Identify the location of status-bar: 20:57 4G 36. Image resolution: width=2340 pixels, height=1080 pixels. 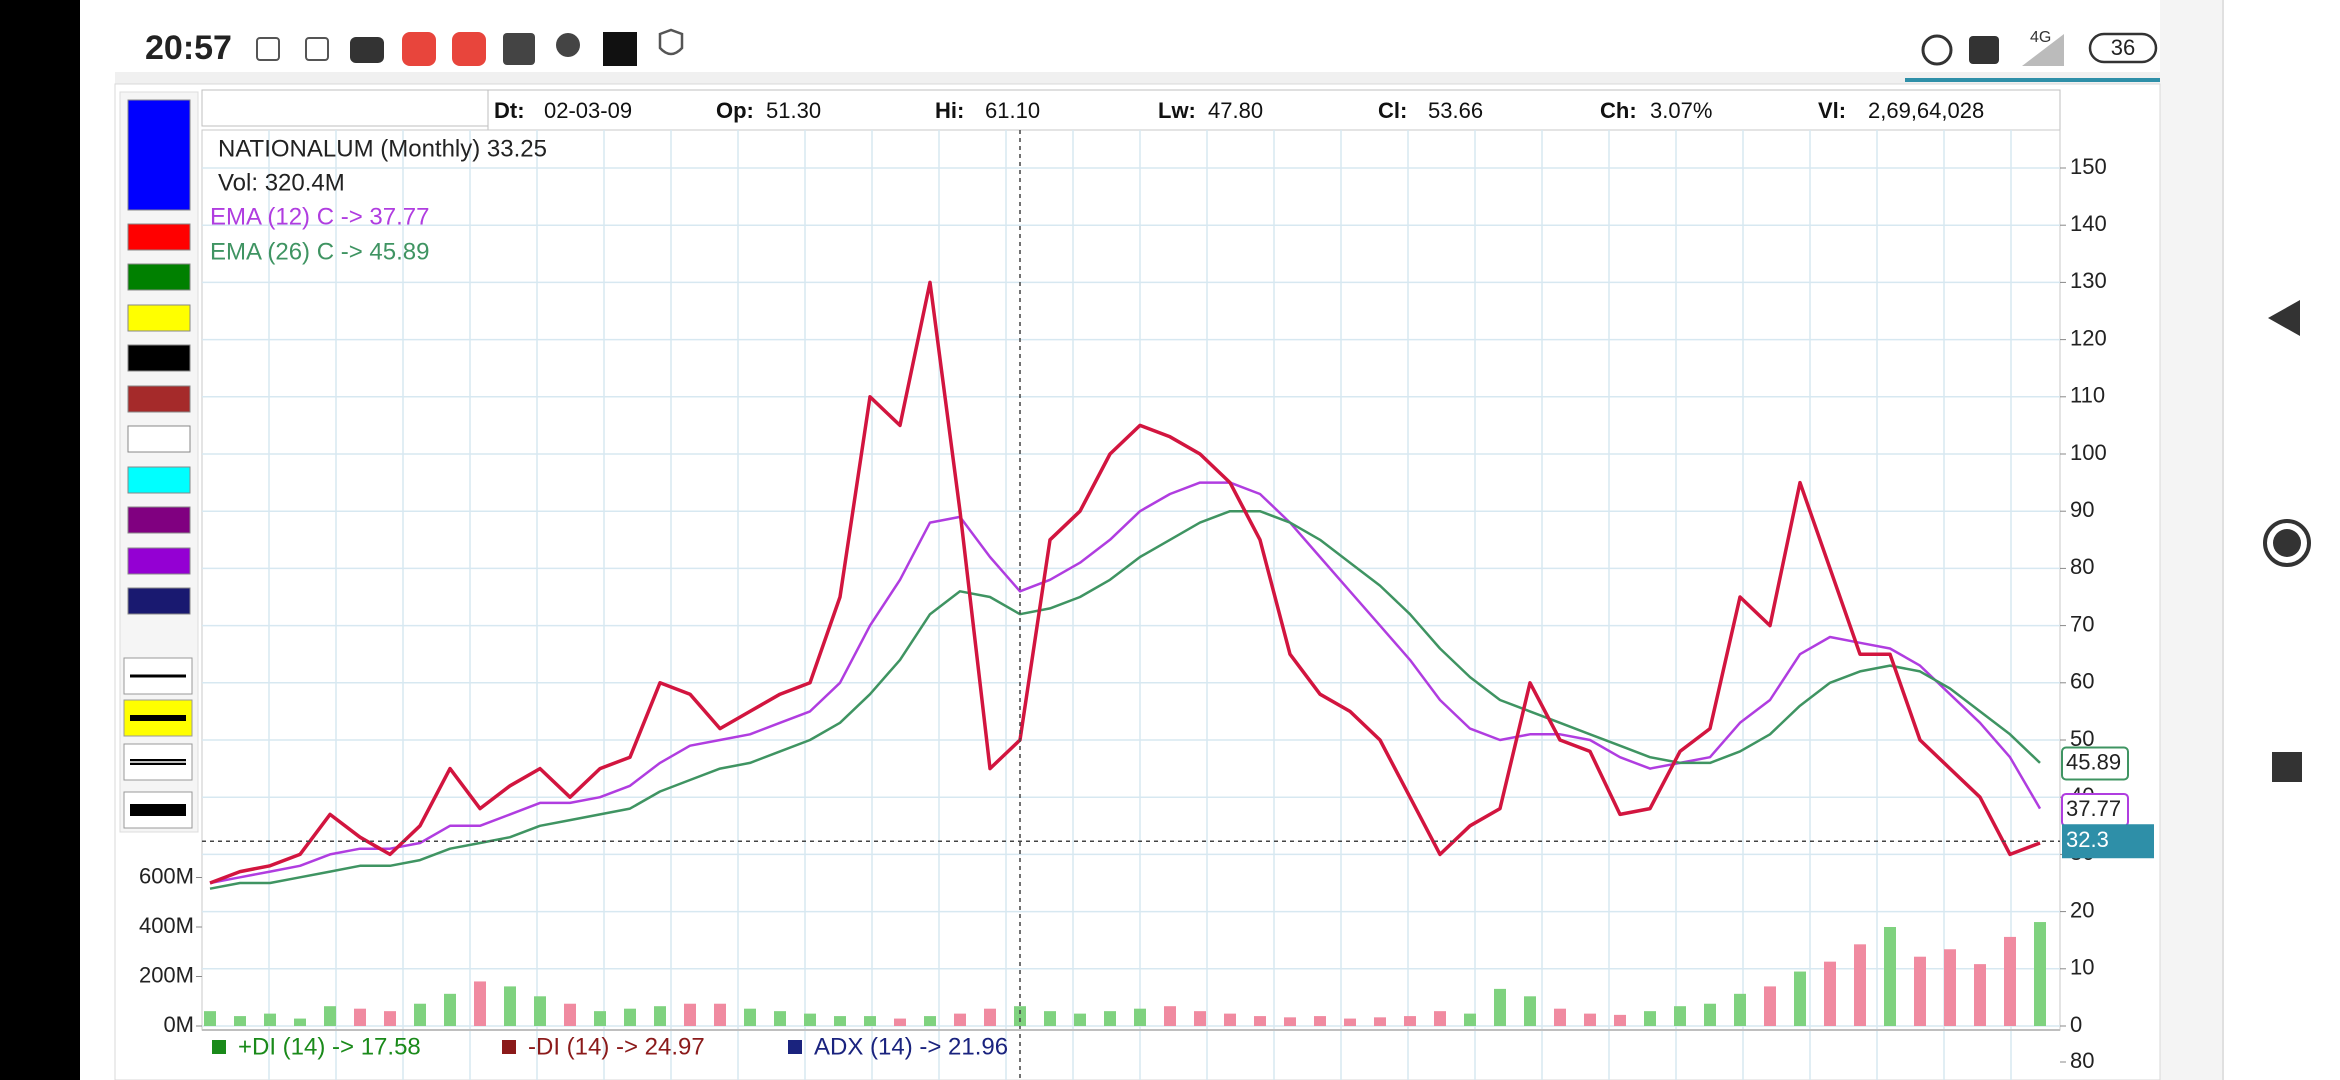
(1151, 47).